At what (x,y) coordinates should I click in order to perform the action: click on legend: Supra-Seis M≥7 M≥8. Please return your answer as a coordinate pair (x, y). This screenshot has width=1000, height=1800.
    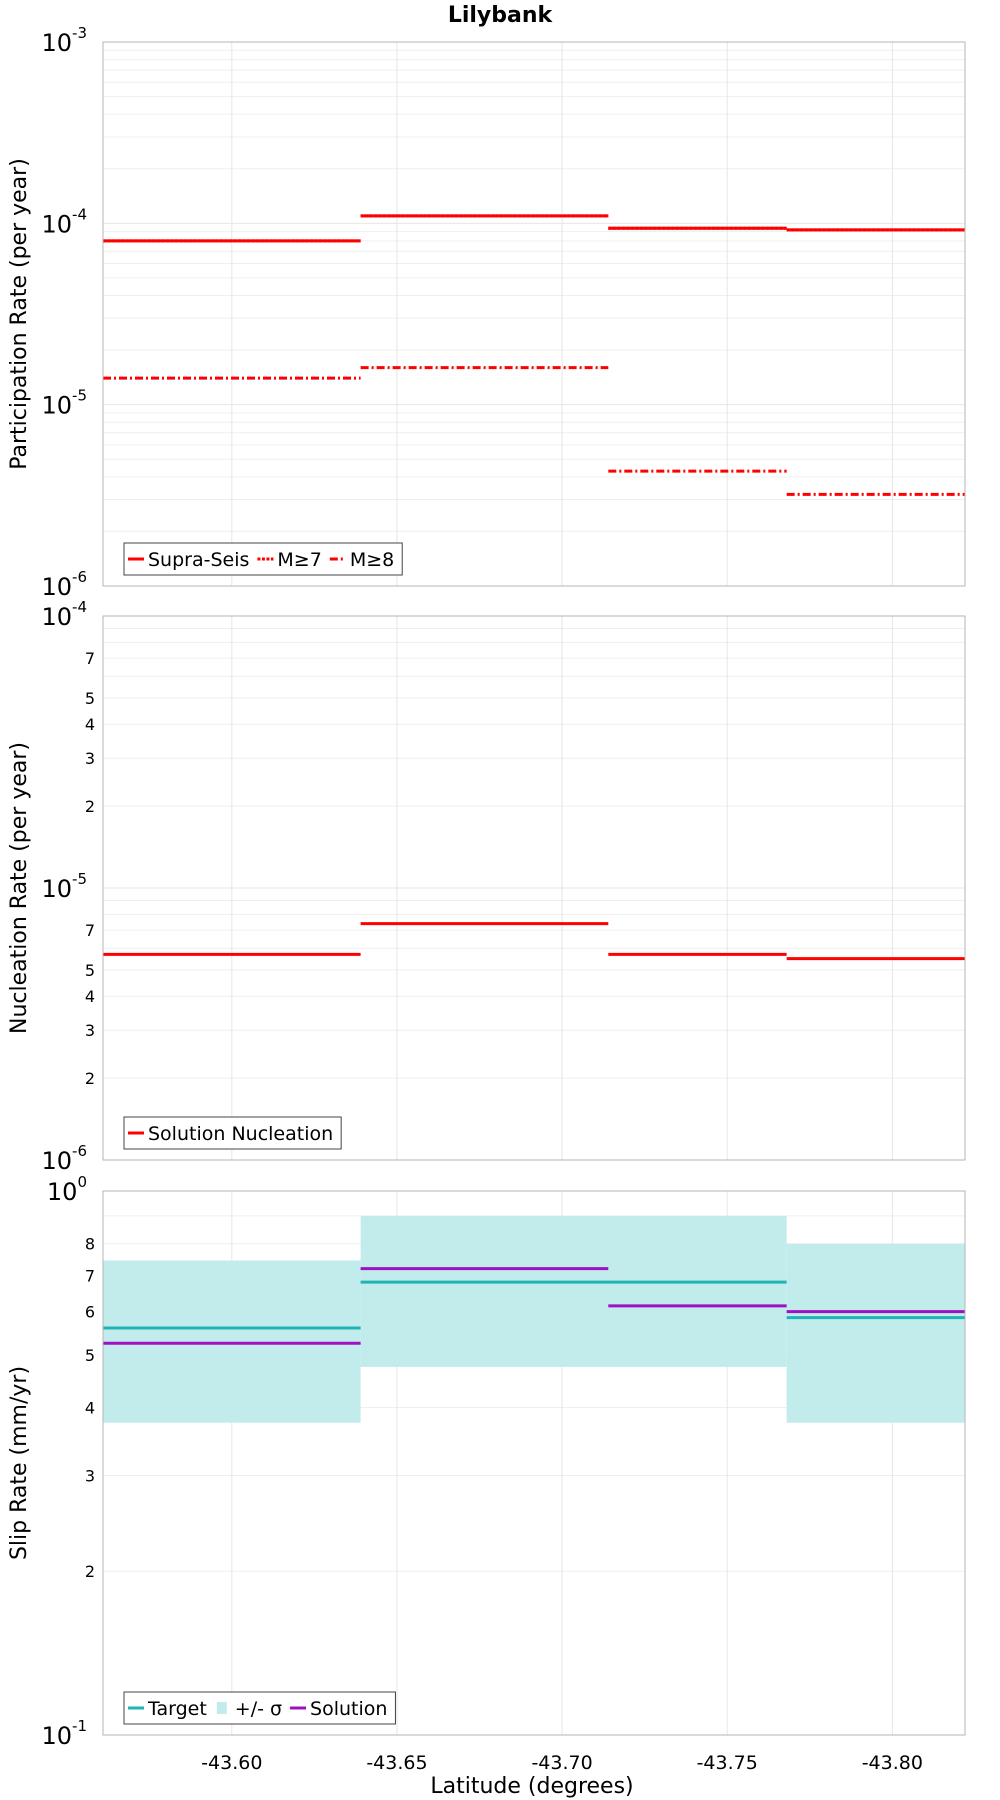
    Looking at the image, I should click on (263, 559).